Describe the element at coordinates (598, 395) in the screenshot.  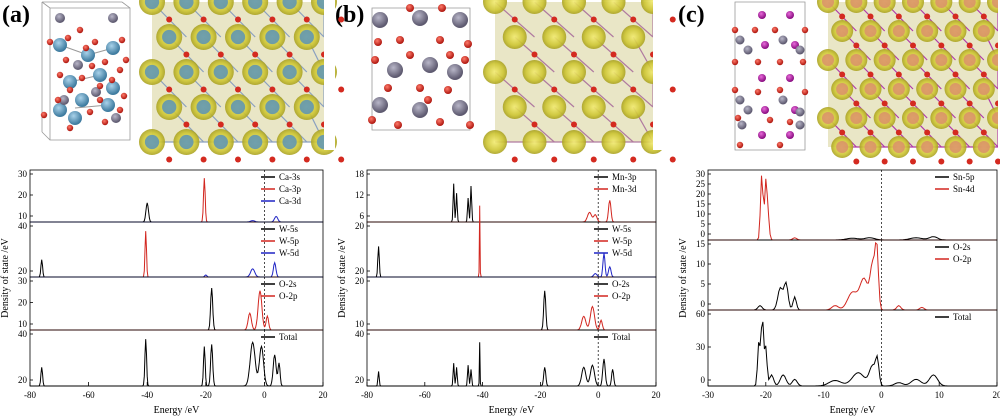
I see `x-tick-label: 0` at that location.